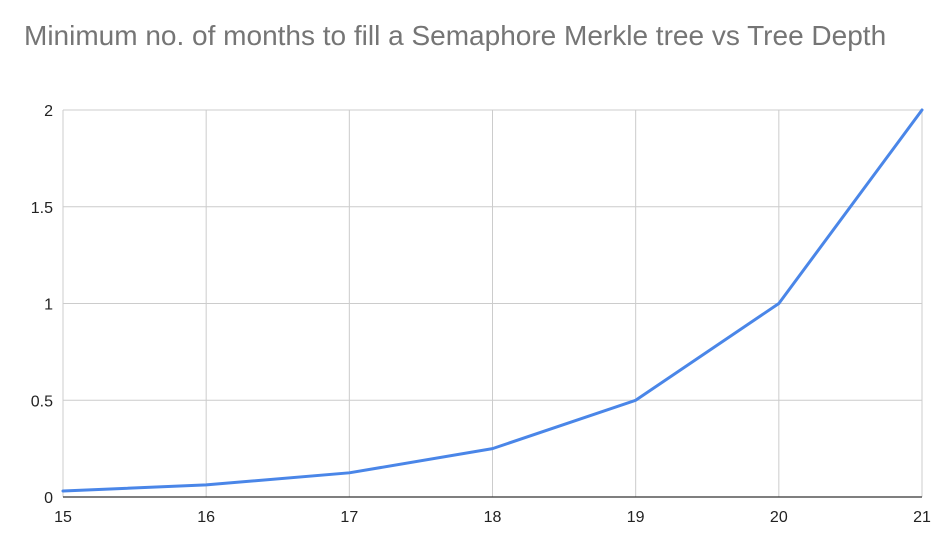  Describe the element at coordinates (922, 517) in the screenshot. I see `x-tick-label: 21` at that location.